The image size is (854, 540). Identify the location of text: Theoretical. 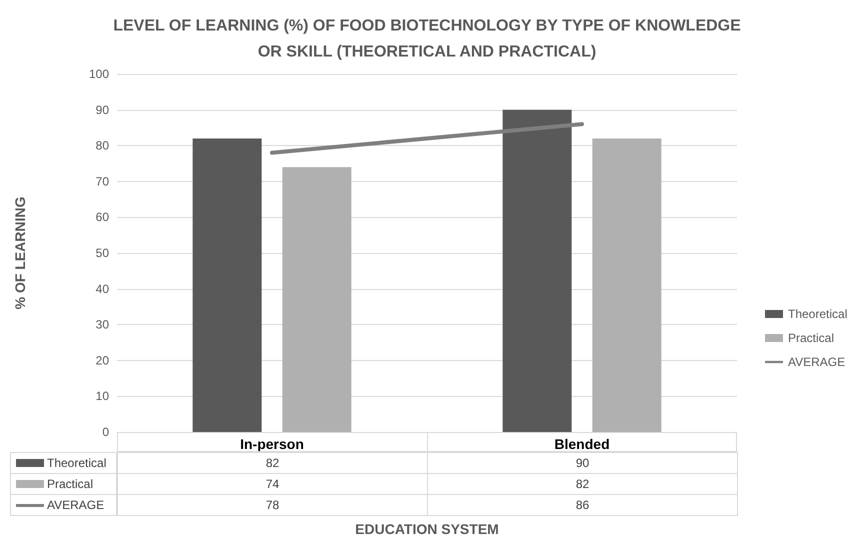
(818, 314).